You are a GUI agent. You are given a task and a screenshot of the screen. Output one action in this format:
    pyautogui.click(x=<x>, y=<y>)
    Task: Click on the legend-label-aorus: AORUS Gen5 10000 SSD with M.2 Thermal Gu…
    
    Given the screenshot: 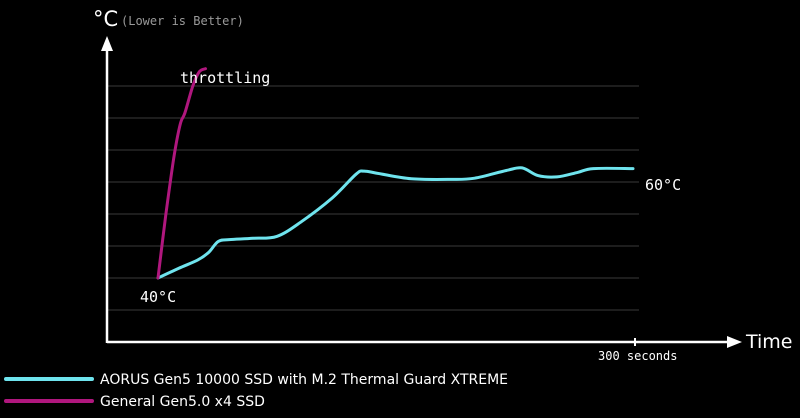 What is the action you would take?
    pyautogui.click(x=304, y=380)
    